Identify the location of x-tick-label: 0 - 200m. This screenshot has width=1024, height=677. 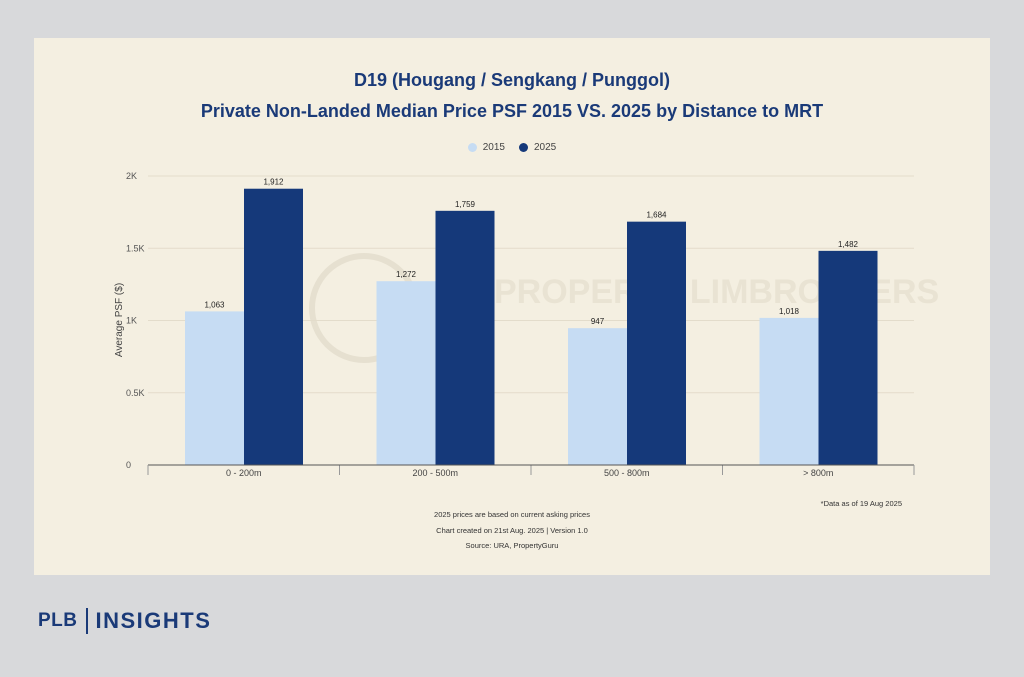
(244, 473).